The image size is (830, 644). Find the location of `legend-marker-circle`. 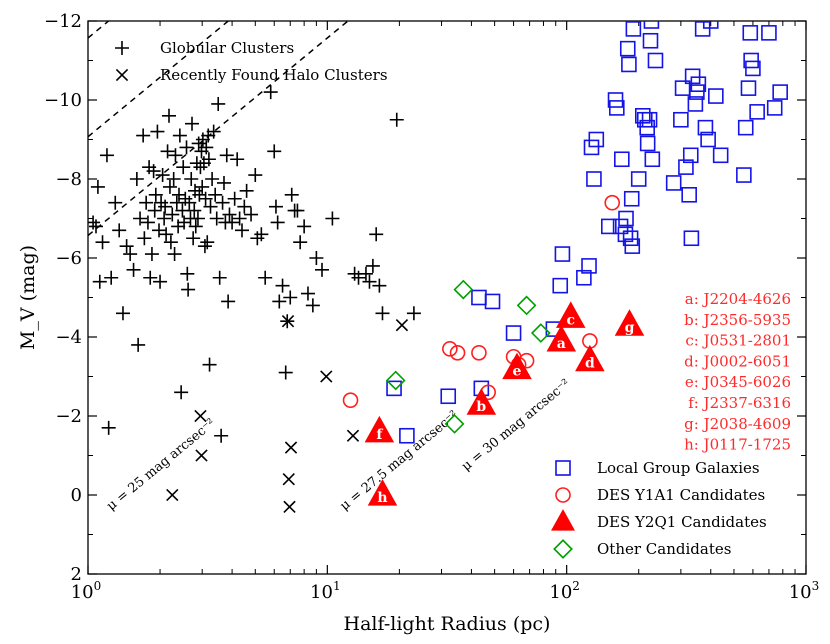

legend-marker-circle is located at coordinates (563, 495).